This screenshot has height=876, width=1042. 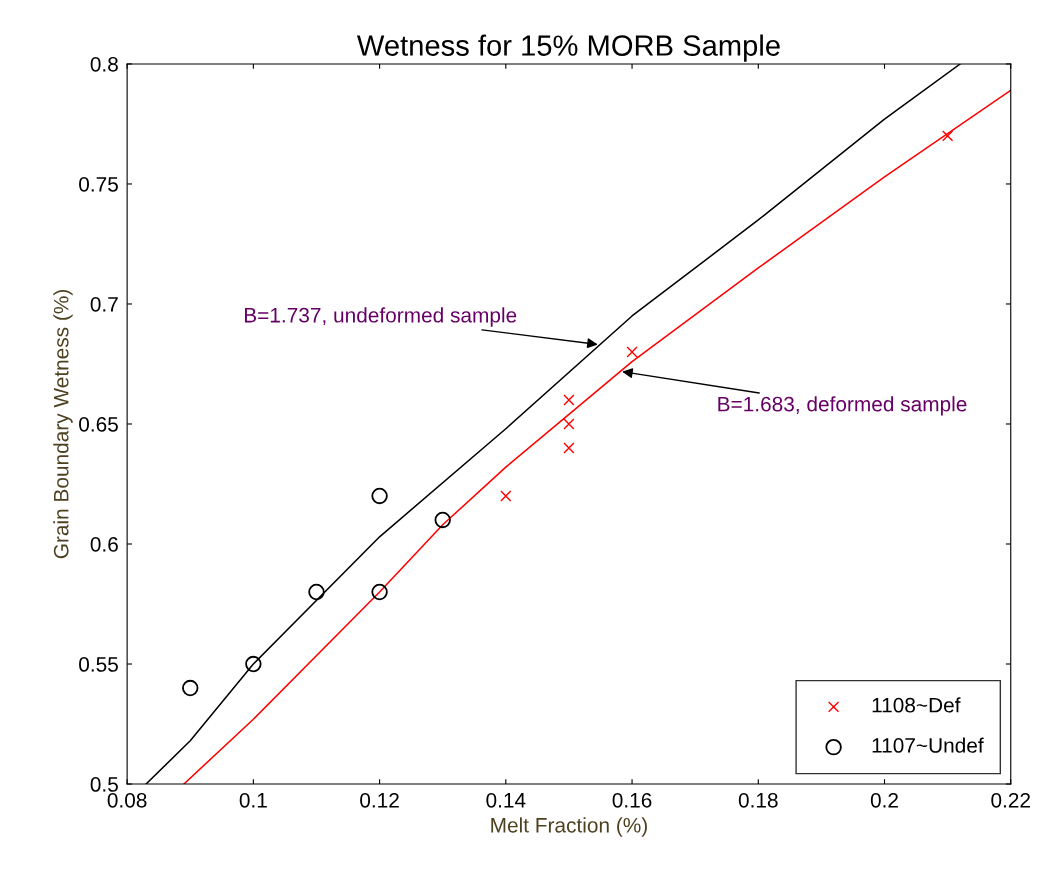 What do you see at coordinates (506, 800) in the screenshot?
I see `x-tick-label: 0.14` at bounding box center [506, 800].